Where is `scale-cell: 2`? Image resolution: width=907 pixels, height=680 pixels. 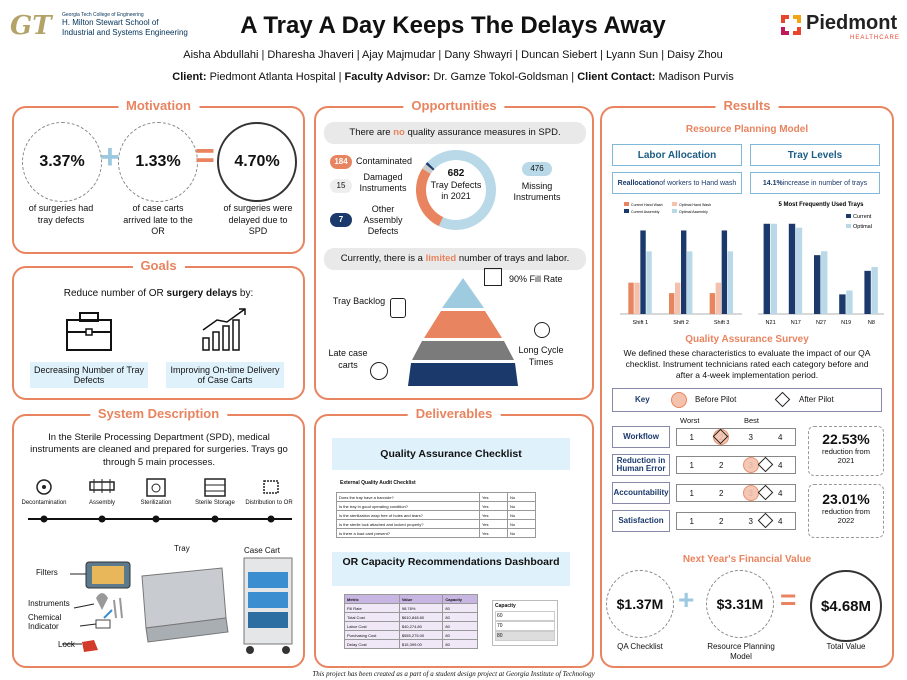 scale-cell: 2 is located at coordinates (721, 521).